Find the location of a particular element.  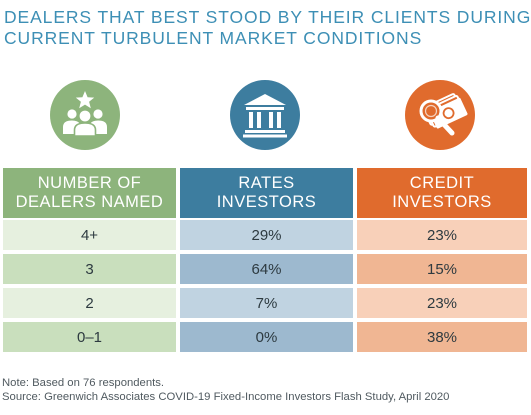

table-row: 2 7% 23% is located at coordinates (265, 303).